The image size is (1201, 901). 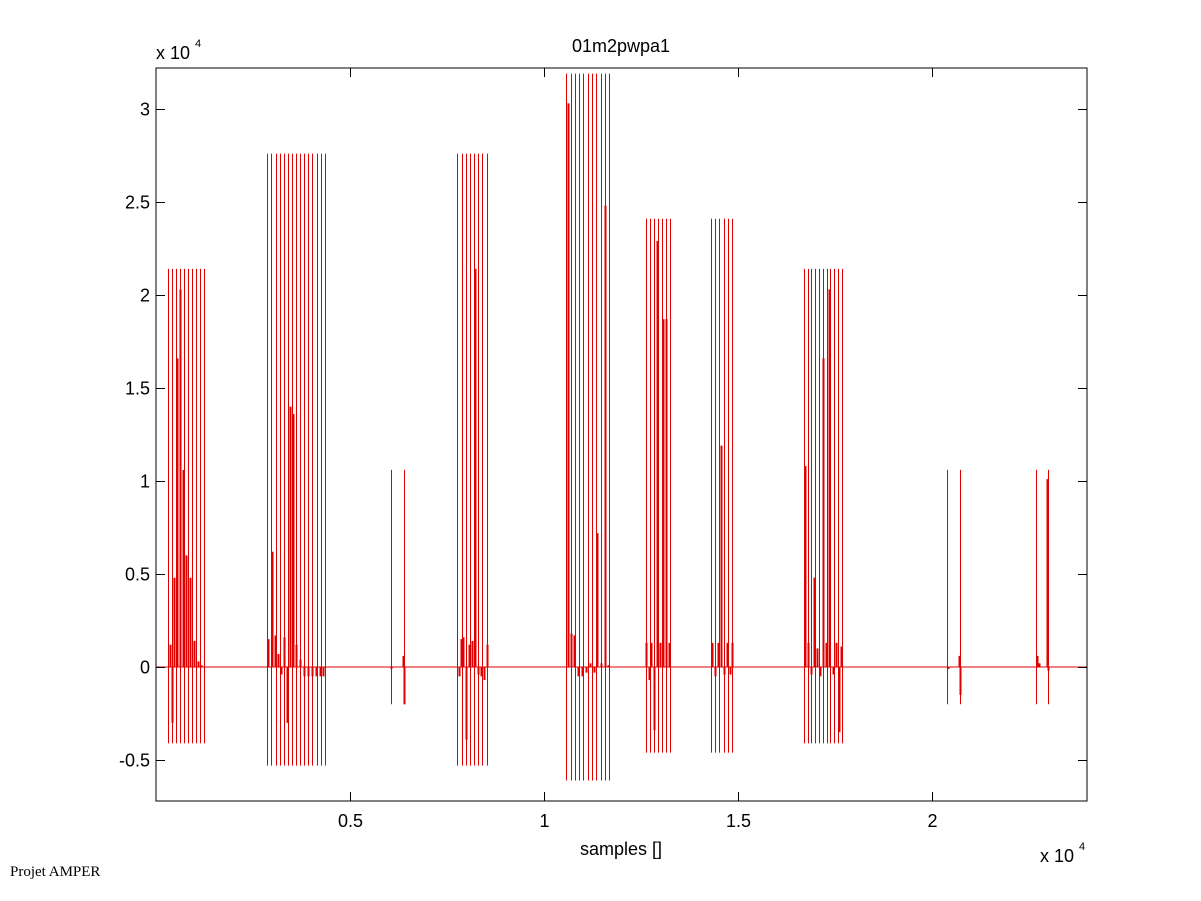 What do you see at coordinates (1082, 847) in the screenshot?
I see `x-exponent-power: 4` at bounding box center [1082, 847].